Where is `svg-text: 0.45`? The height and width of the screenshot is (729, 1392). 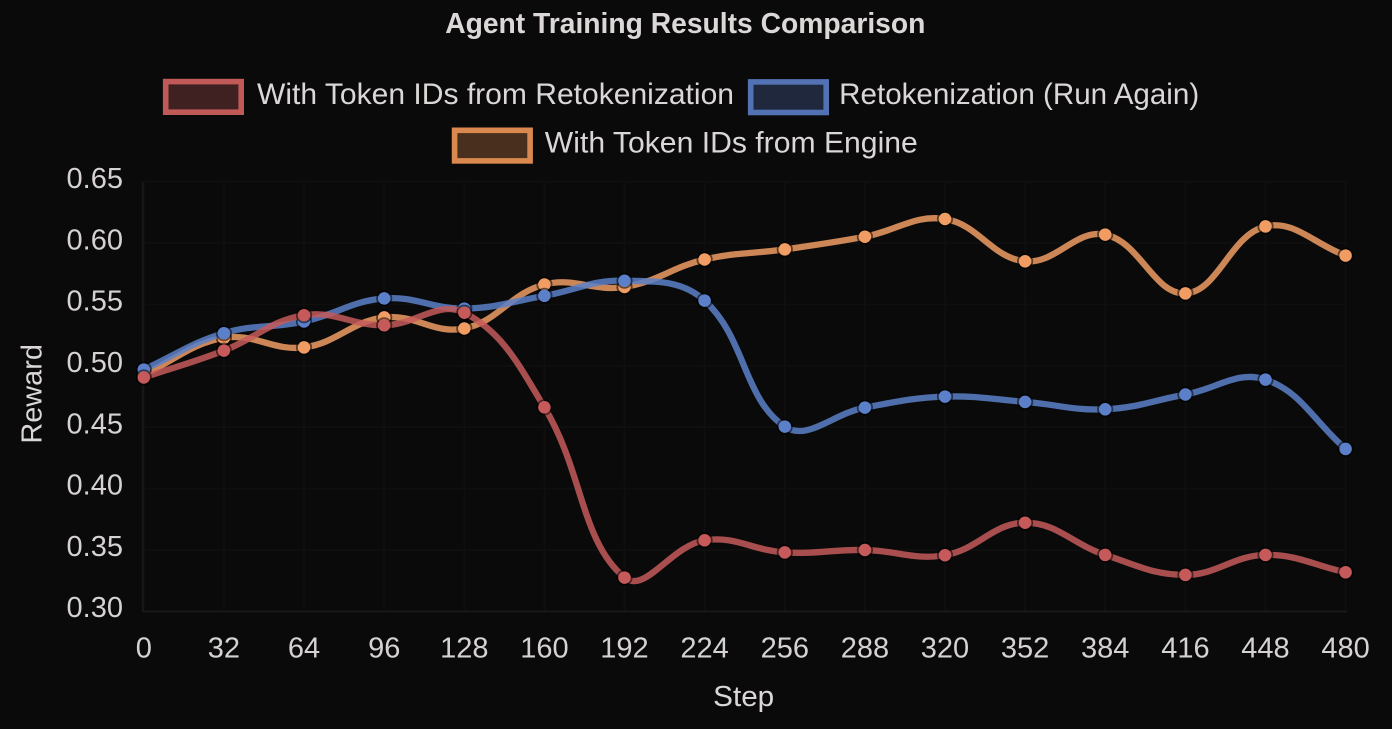
svg-text: 0.45 is located at coordinates (95, 424).